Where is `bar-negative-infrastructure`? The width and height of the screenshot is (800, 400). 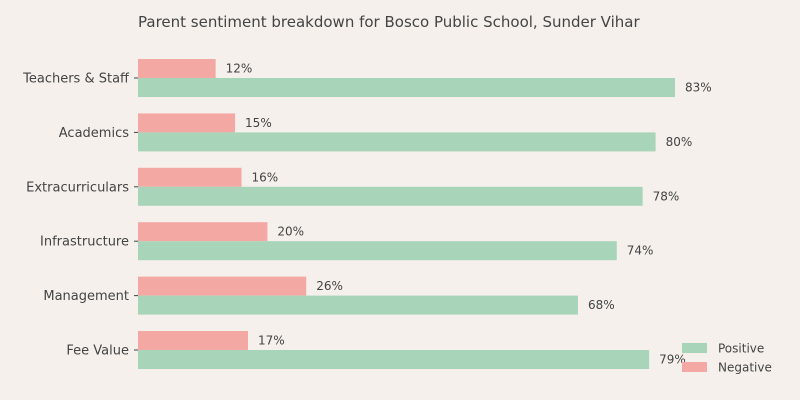 bar-negative-infrastructure is located at coordinates (203, 232).